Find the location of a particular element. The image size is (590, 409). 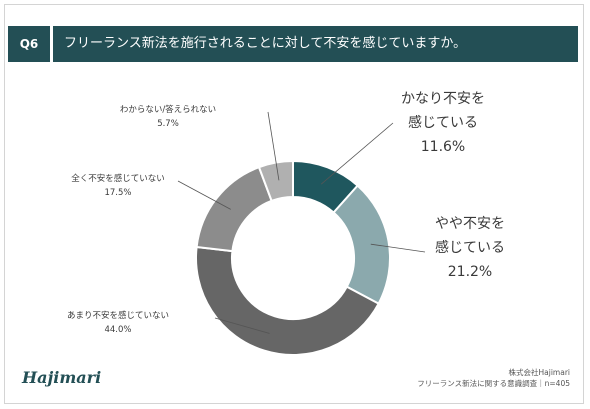

slice-label-1: かなり不安を感じている 11.6% is located at coordinates (443, 123).